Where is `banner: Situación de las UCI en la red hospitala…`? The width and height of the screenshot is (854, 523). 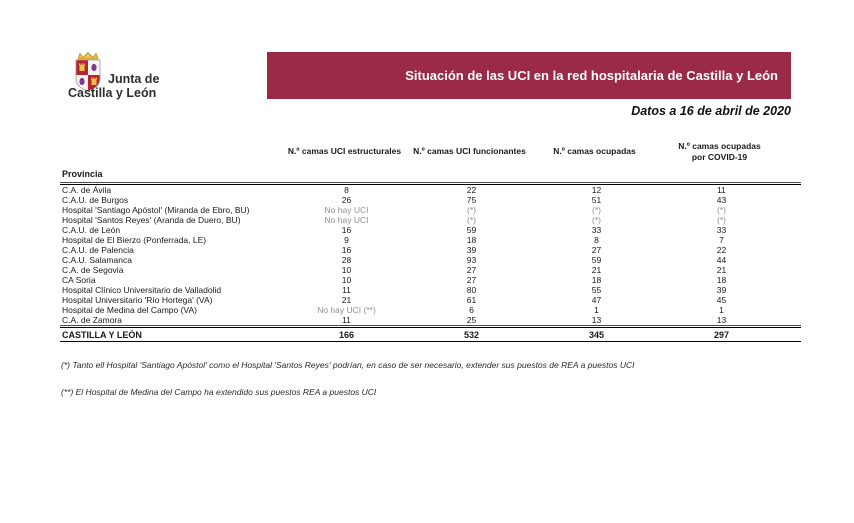 banner: Situación de las UCI en la red hospitala… is located at coordinates (529, 75).